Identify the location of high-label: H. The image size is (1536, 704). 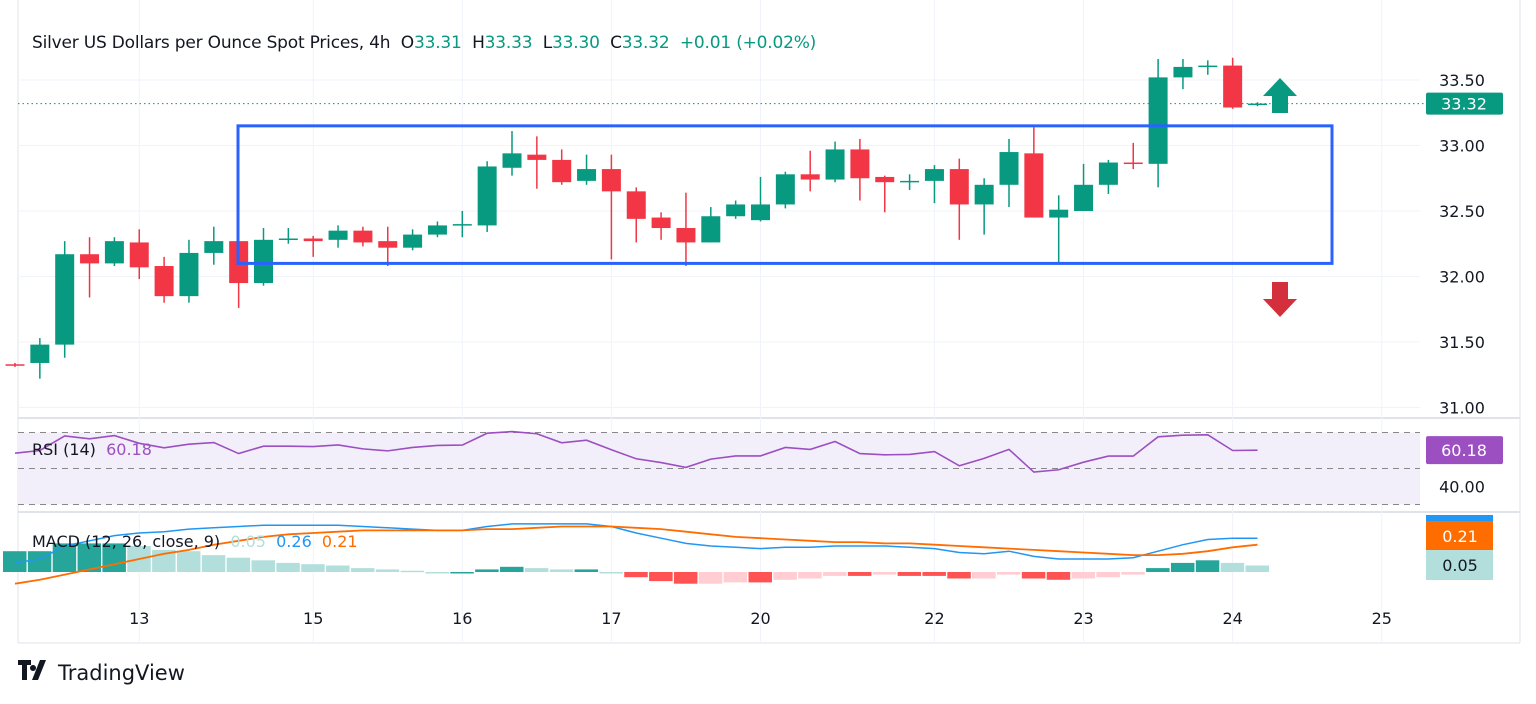
(478, 43).